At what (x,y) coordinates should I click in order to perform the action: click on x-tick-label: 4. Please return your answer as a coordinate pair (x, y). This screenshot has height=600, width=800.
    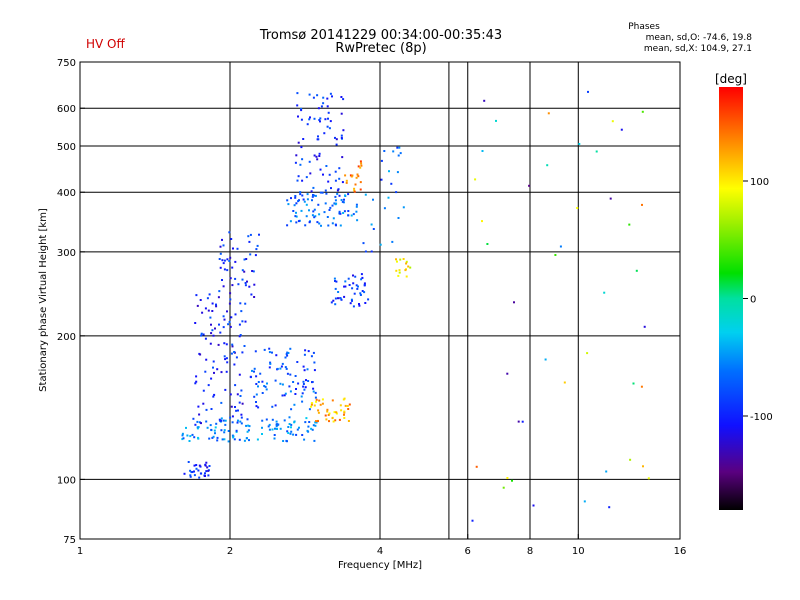
    Looking at the image, I should click on (380, 551).